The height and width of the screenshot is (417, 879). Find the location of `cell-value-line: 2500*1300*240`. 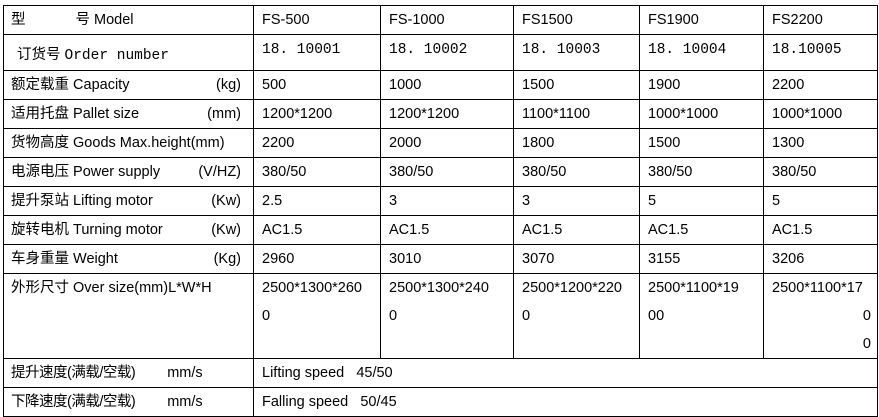

cell-value-line: 2500*1300*240 is located at coordinates (439, 288).